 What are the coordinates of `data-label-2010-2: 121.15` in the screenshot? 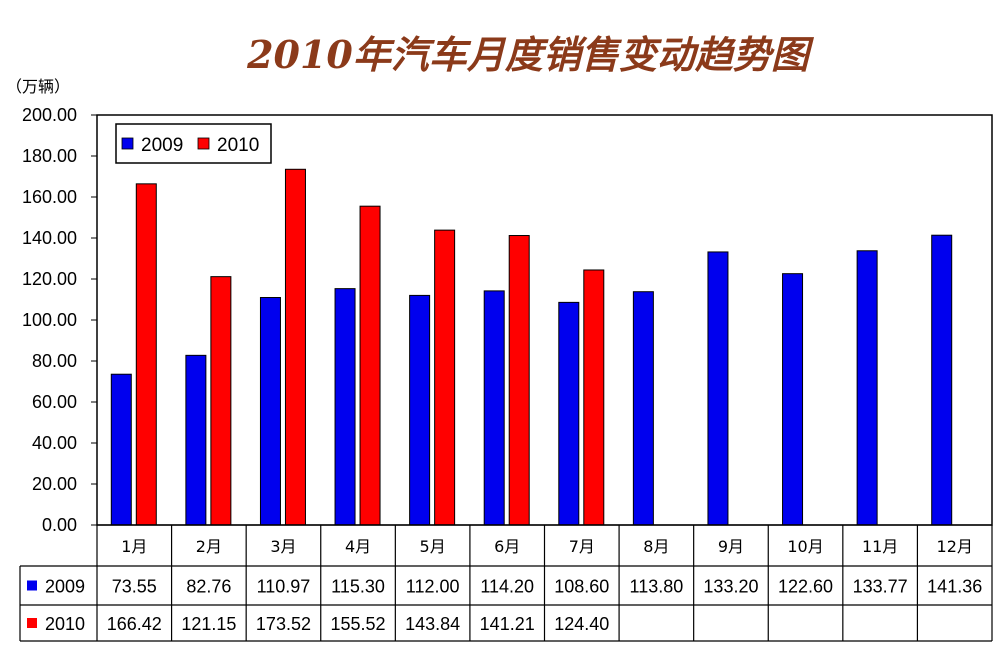 It's located at (208, 624).